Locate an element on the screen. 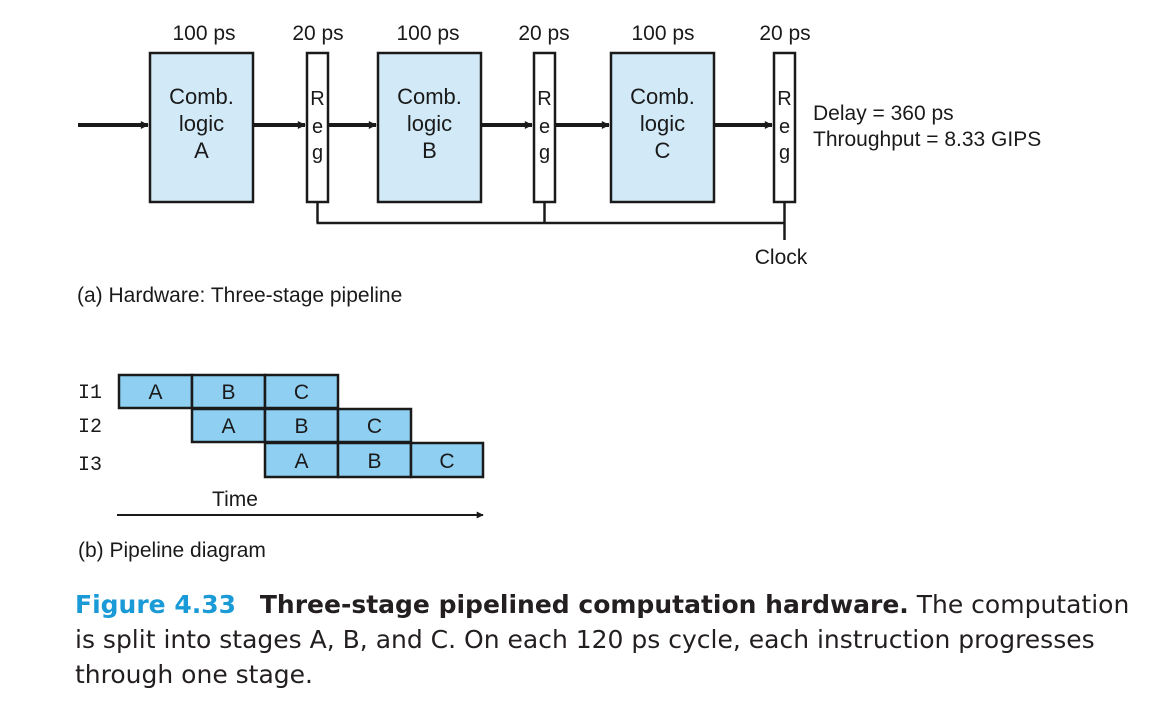  comb-logic-c-box is located at coordinates (662, 127).